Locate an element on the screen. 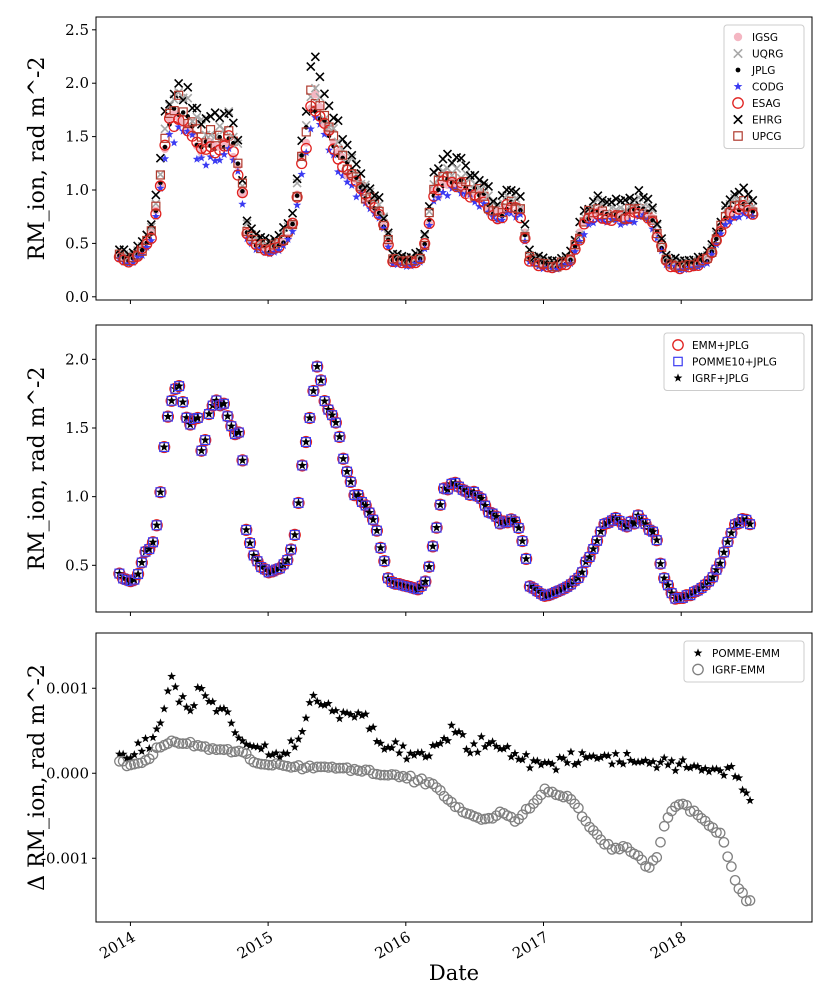 The width and height of the screenshot is (830, 997). point-jplg is located at coordinates (219, 137).